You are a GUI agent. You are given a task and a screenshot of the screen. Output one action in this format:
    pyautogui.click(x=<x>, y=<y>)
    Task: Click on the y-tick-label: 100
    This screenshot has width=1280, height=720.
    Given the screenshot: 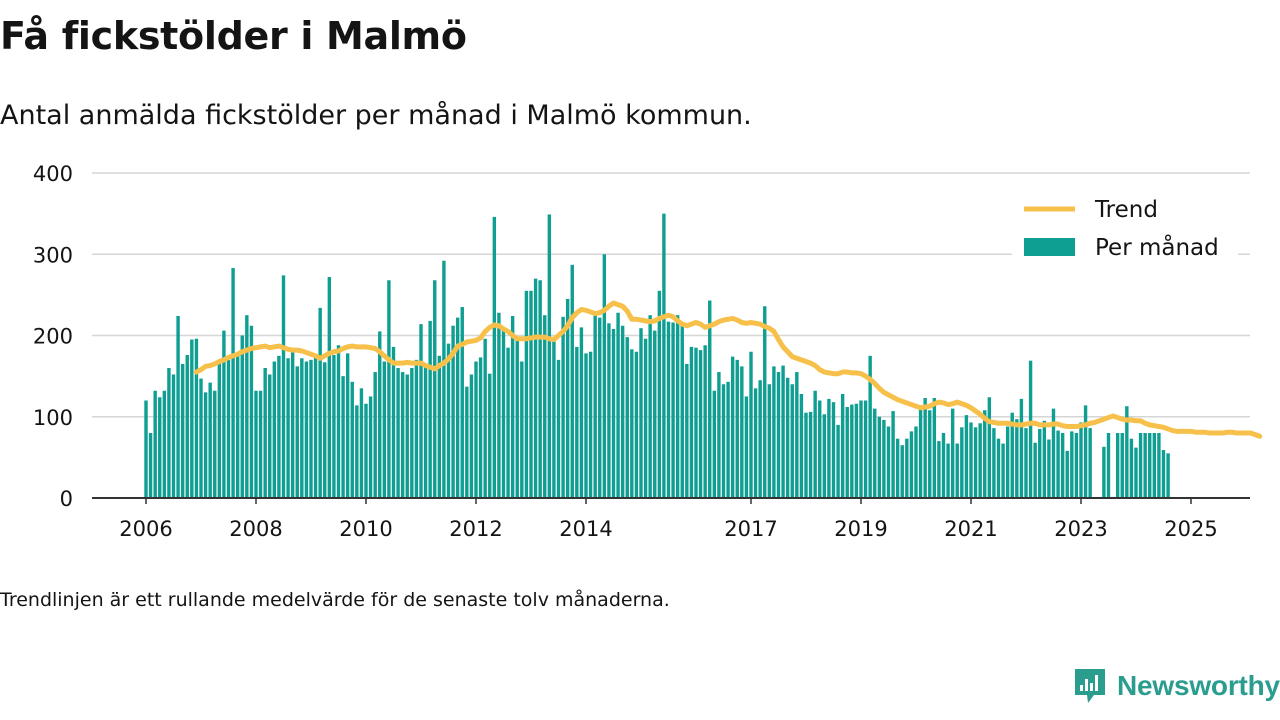 What is the action you would take?
    pyautogui.click(x=53, y=418)
    